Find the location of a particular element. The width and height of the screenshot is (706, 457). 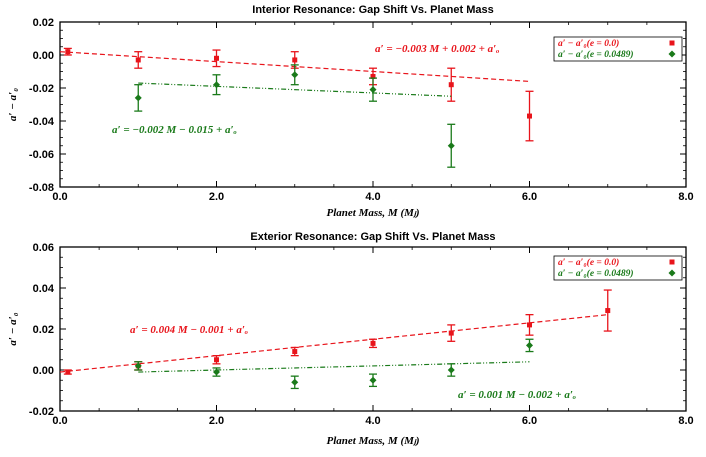

y-tick-label: -0.04 is located at coordinates (42, 122).